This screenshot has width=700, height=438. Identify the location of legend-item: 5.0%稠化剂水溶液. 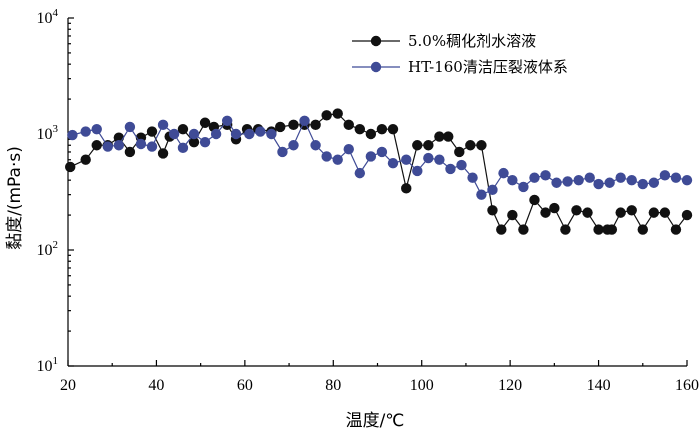
(444, 41).